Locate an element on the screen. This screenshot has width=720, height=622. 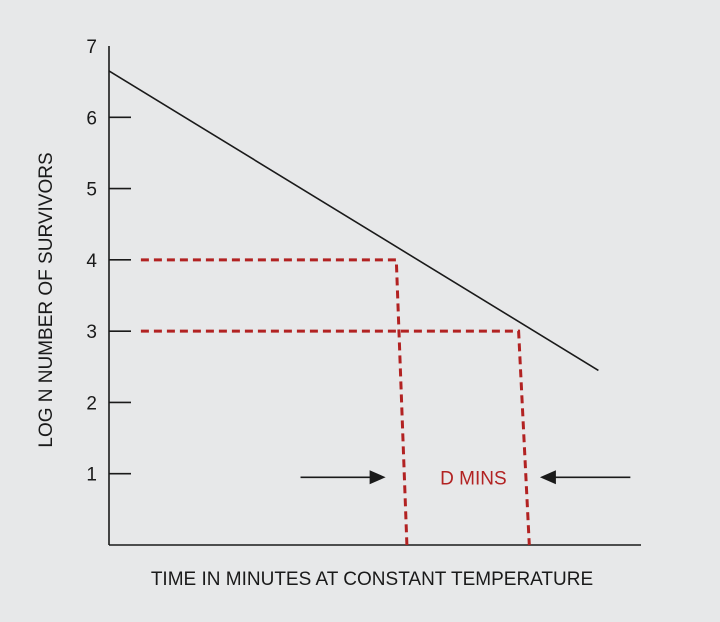
y-tick-label-1: 1 is located at coordinates (91, 475).